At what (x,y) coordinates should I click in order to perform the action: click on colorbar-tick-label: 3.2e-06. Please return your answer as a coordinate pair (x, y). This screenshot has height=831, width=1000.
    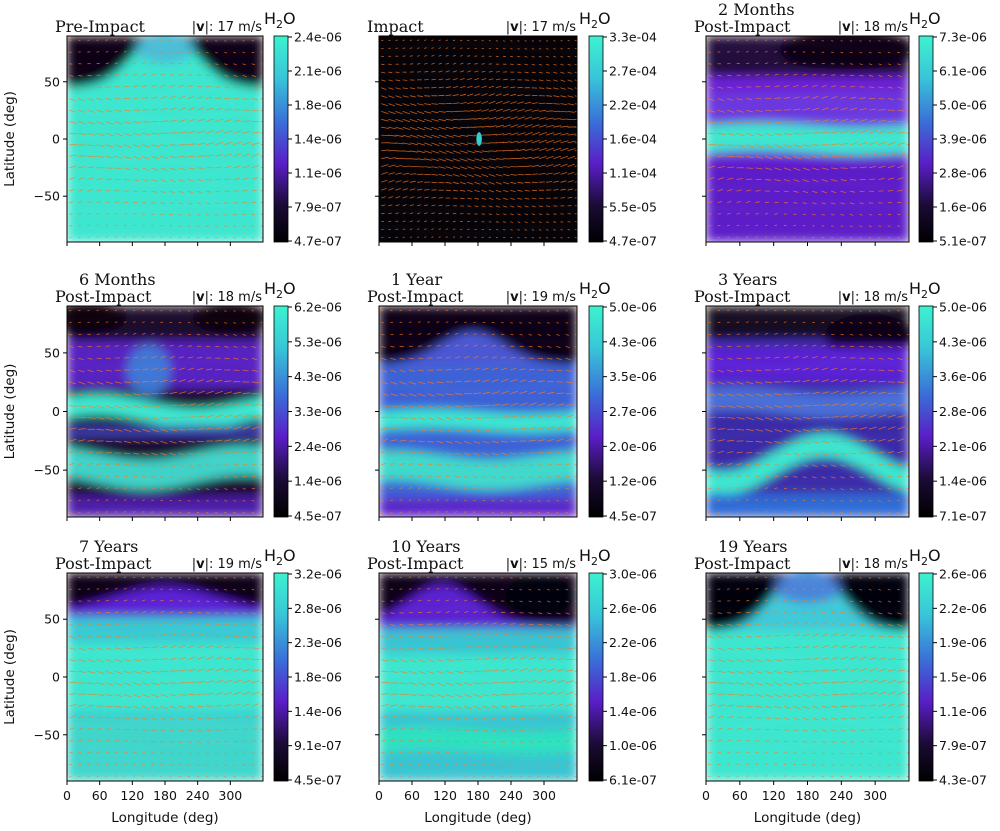
    Looking at the image, I should click on (318, 574).